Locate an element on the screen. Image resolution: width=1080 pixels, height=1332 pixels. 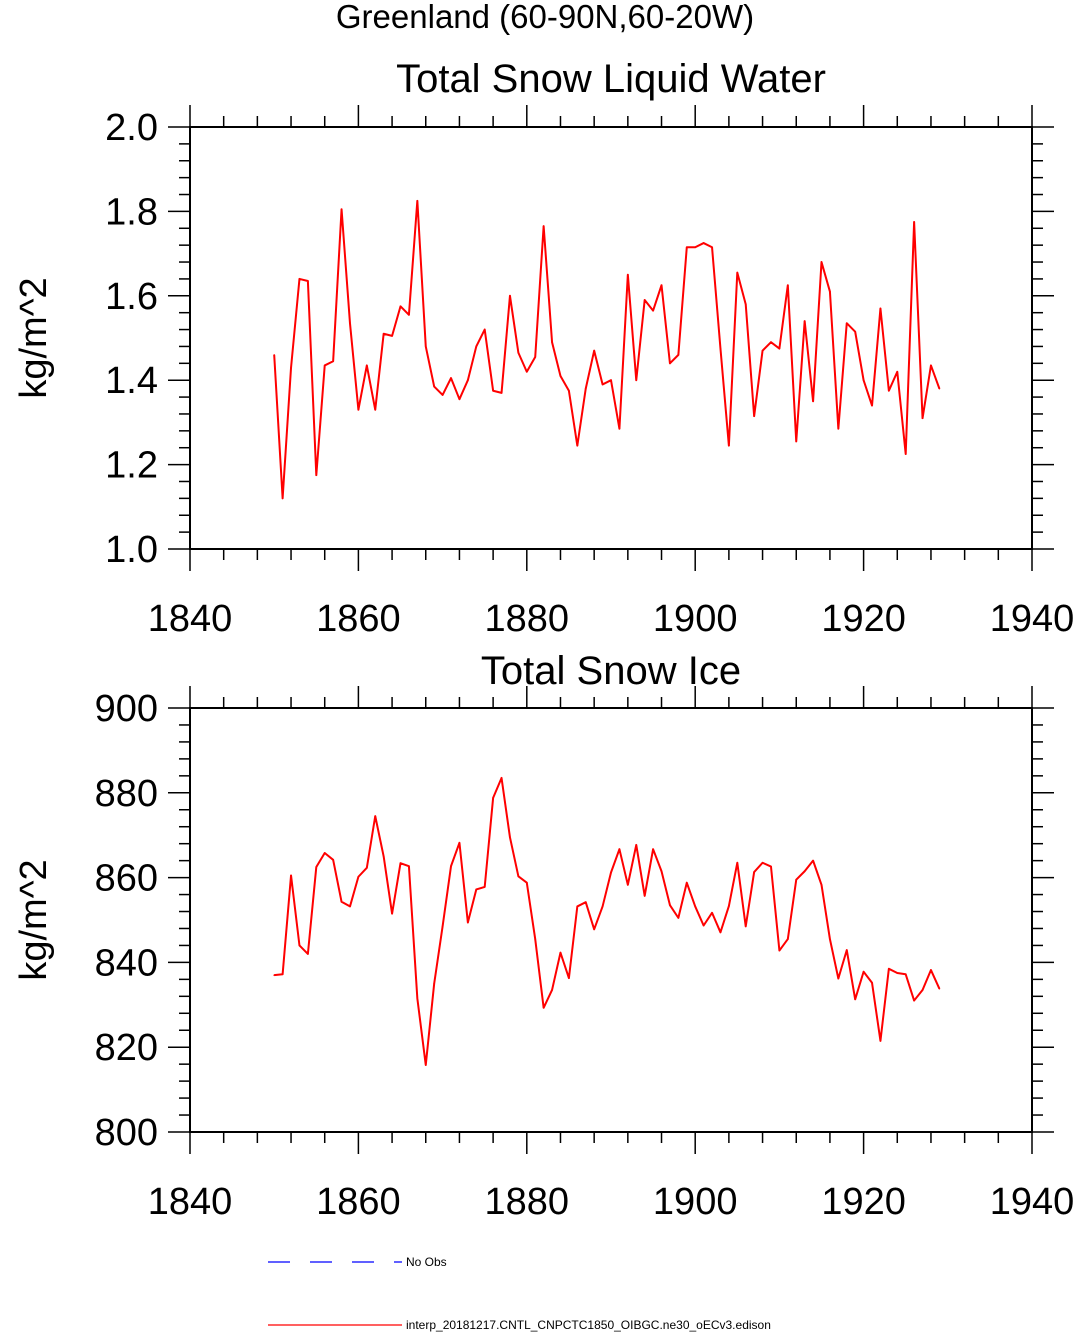
slw-xtick-label: 1840 is located at coordinates (190, 619).